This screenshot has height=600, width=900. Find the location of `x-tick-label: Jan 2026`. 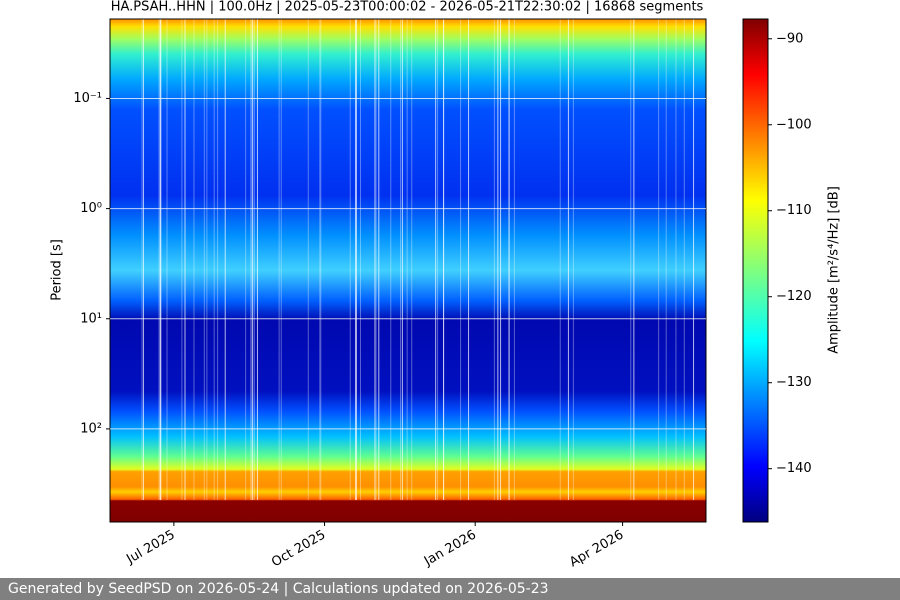

x-tick-label: Jan 2026 is located at coordinates (450, 549).